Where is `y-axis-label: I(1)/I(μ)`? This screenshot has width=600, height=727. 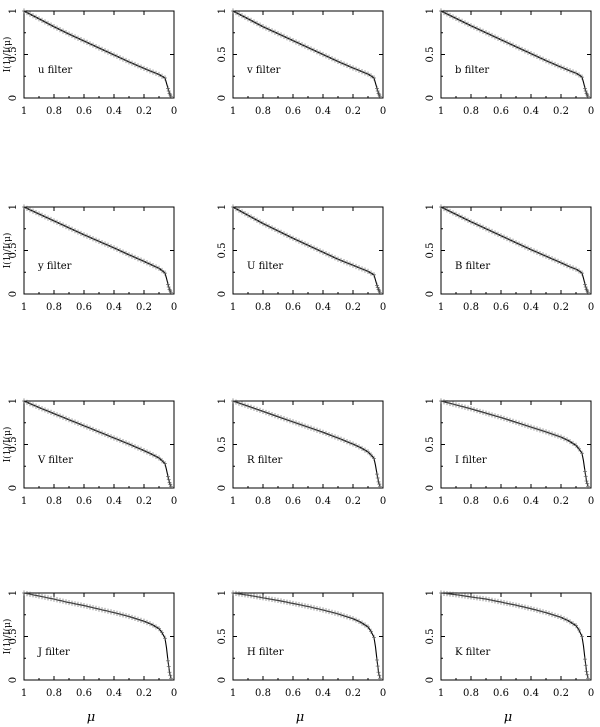
y-axis-label: I(1)/I(μ) is located at coordinates (7, 445).